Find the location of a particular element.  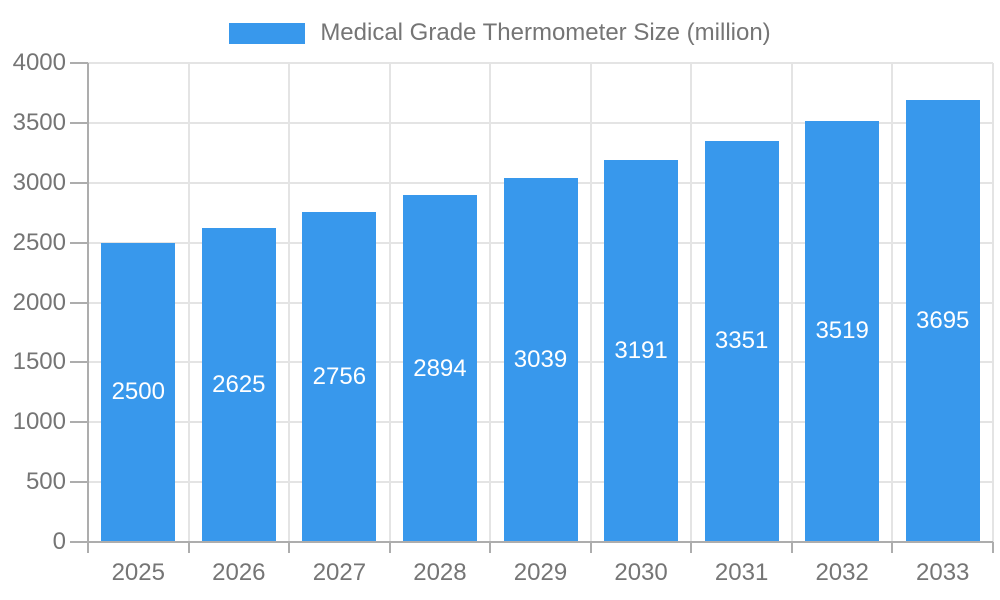

x-axis-line is located at coordinates (540, 542).